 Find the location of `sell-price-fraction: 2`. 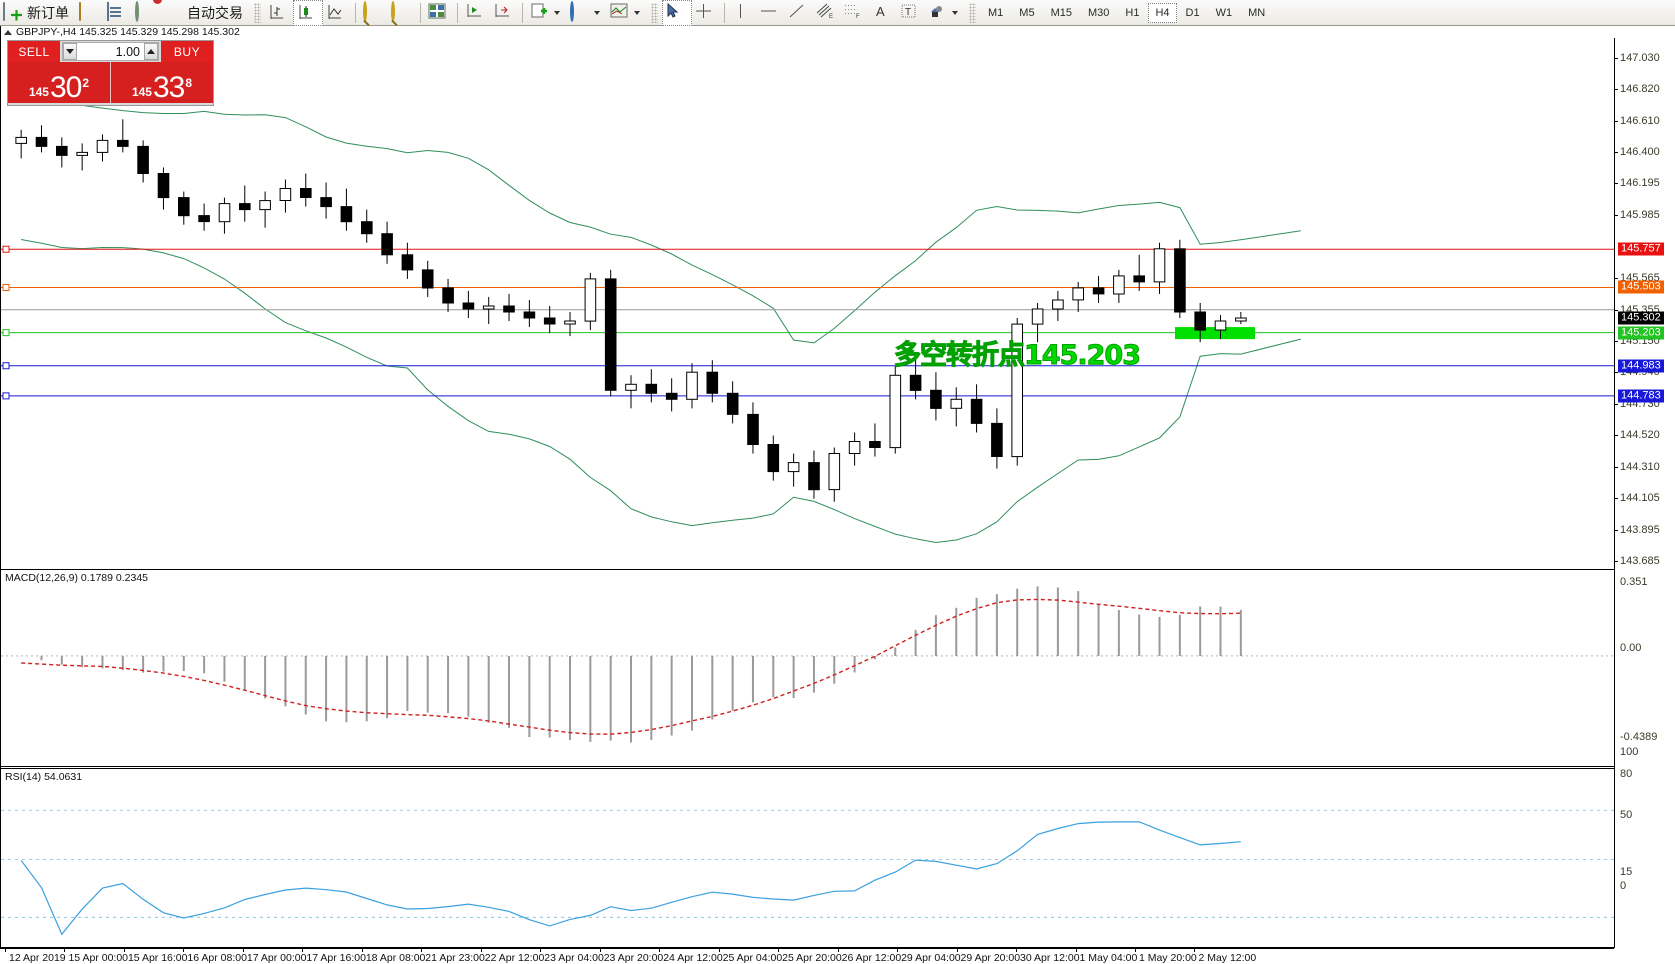

sell-price-fraction: 2 is located at coordinates (86, 83).